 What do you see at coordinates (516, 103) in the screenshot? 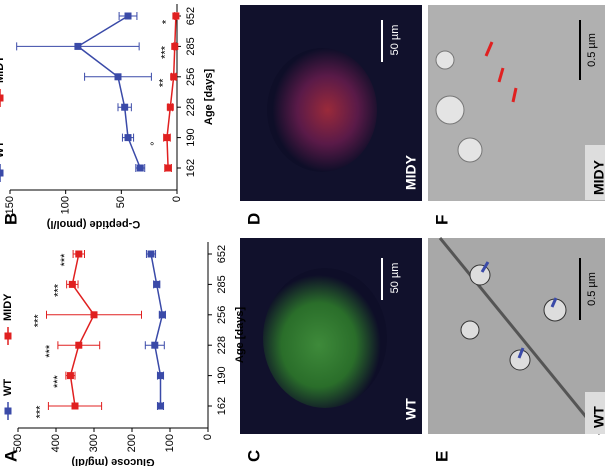
I see `micrograph-f: MIDY 0.5 µm` at bounding box center [516, 103].